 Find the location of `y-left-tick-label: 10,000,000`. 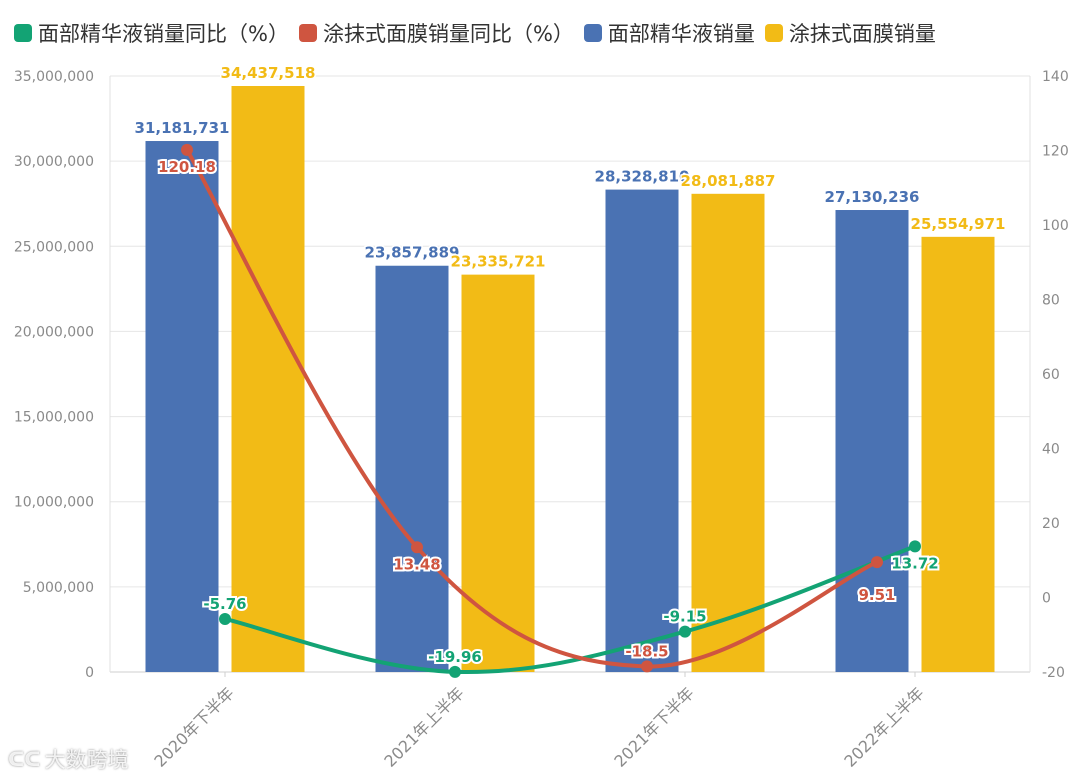

y-left-tick-label: 10,000,000 is located at coordinates (54, 503).